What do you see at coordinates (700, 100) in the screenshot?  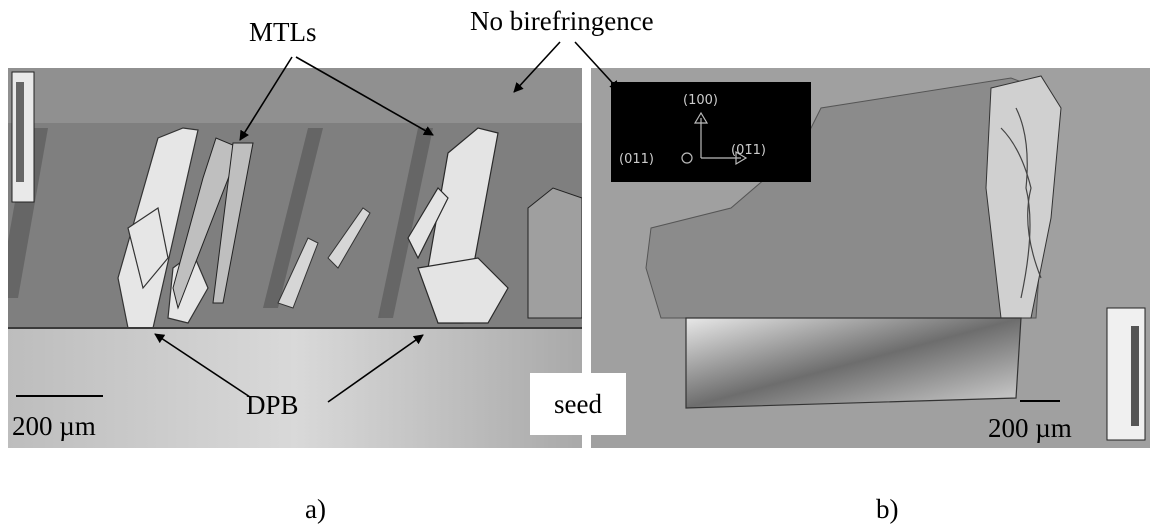 I see `orientation-up: (100)` at bounding box center [700, 100].